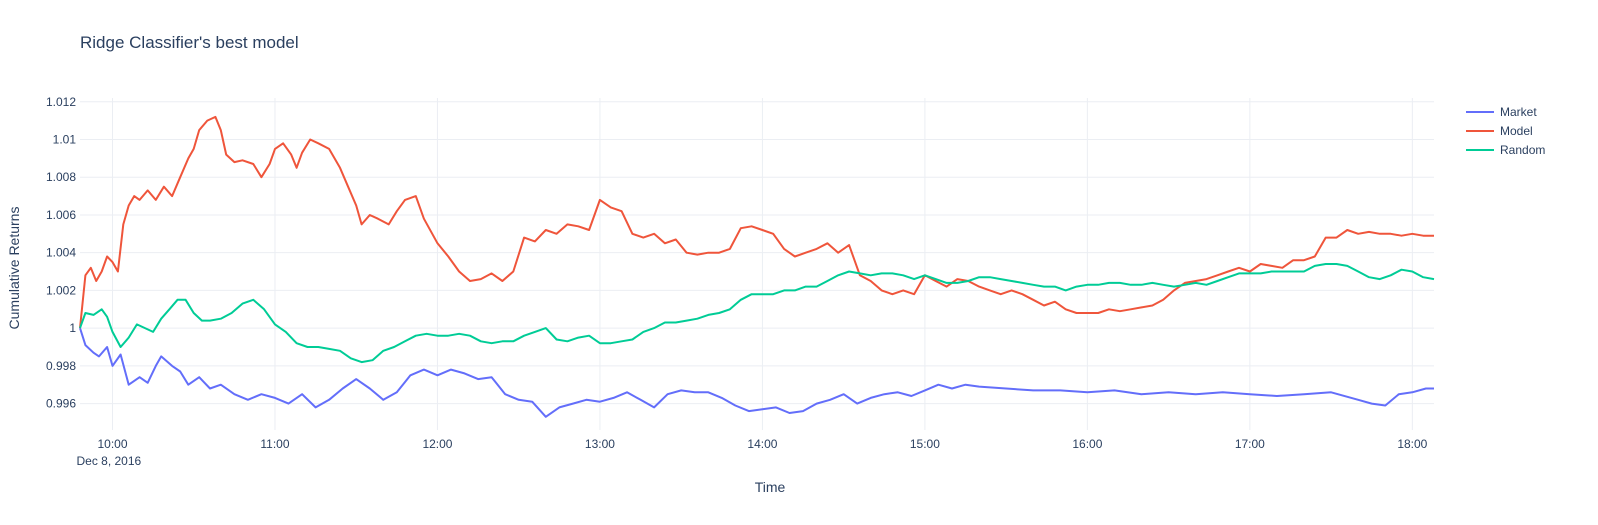 This screenshot has width=1598, height=525. What do you see at coordinates (756, 372) in the screenshot?
I see `series-line-market` at bounding box center [756, 372].